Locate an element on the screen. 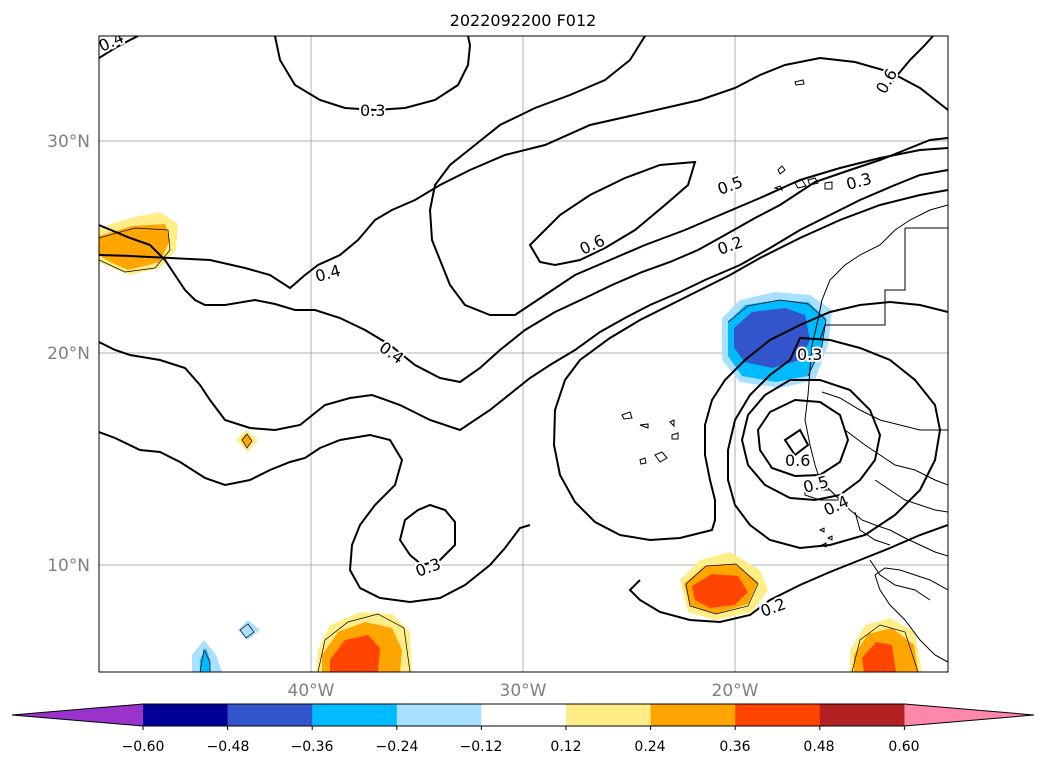  shade-west-orange is located at coordinates (134, 247).